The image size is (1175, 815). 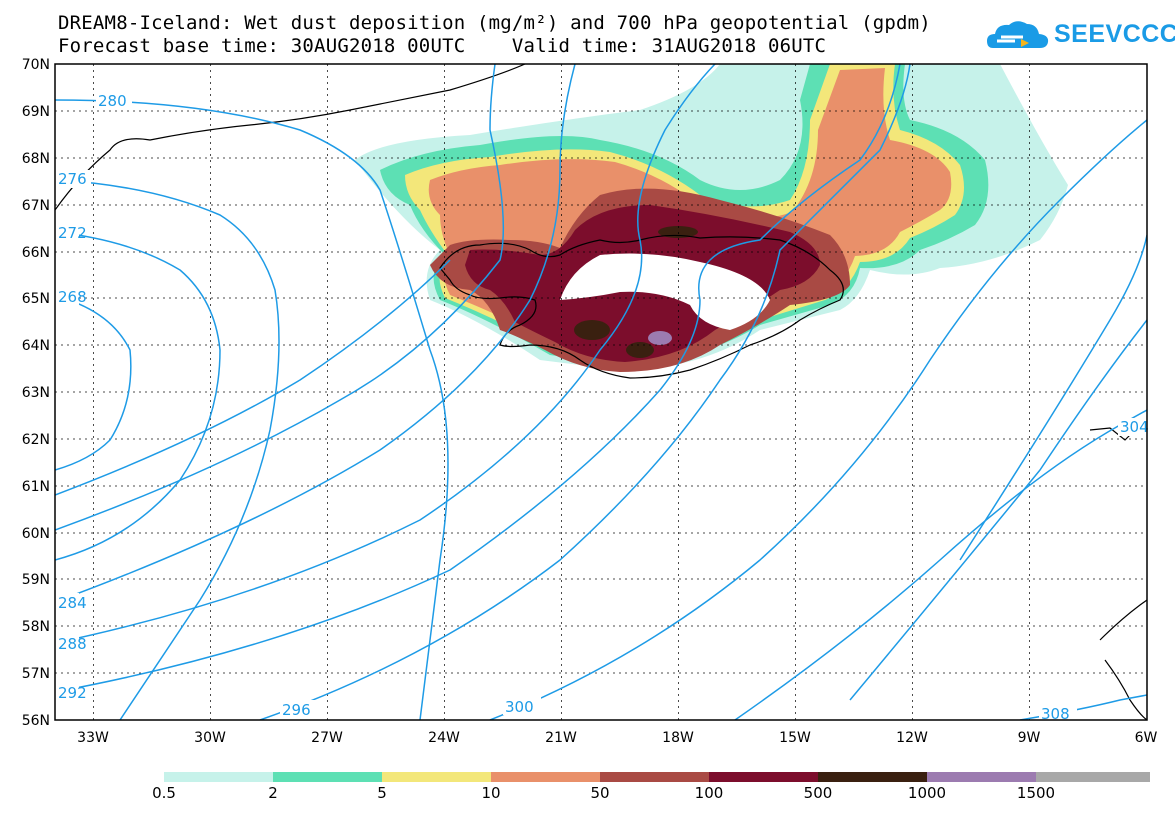 What do you see at coordinates (1055, 714) in the screenshot?
I see `contour-label: 308` at bounding box center [1055, 714].